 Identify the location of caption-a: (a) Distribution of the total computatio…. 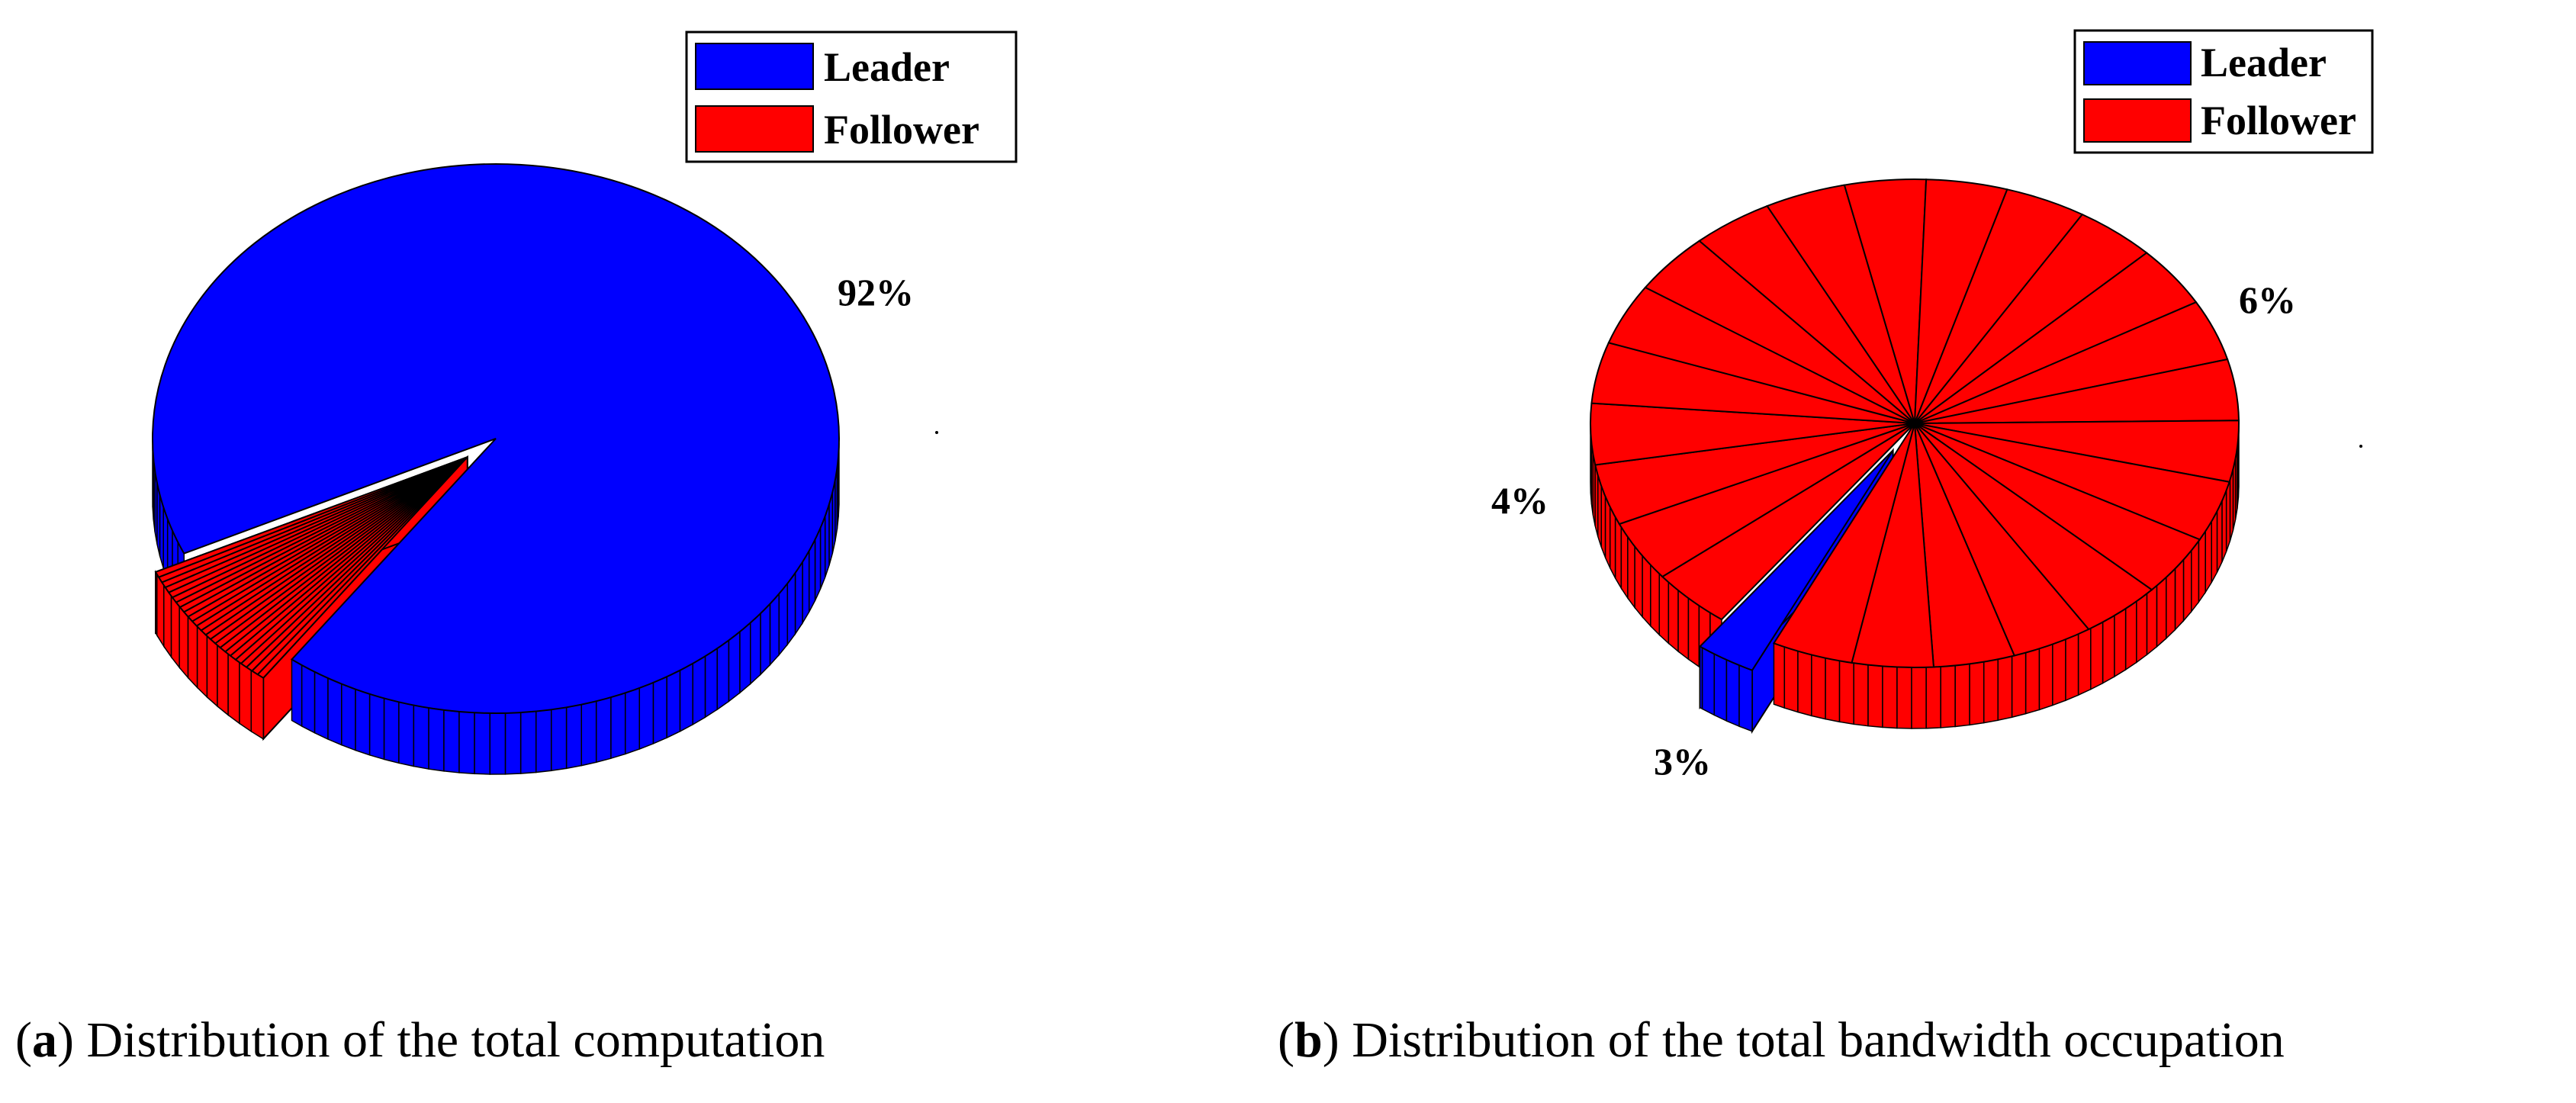
(420, 1040).